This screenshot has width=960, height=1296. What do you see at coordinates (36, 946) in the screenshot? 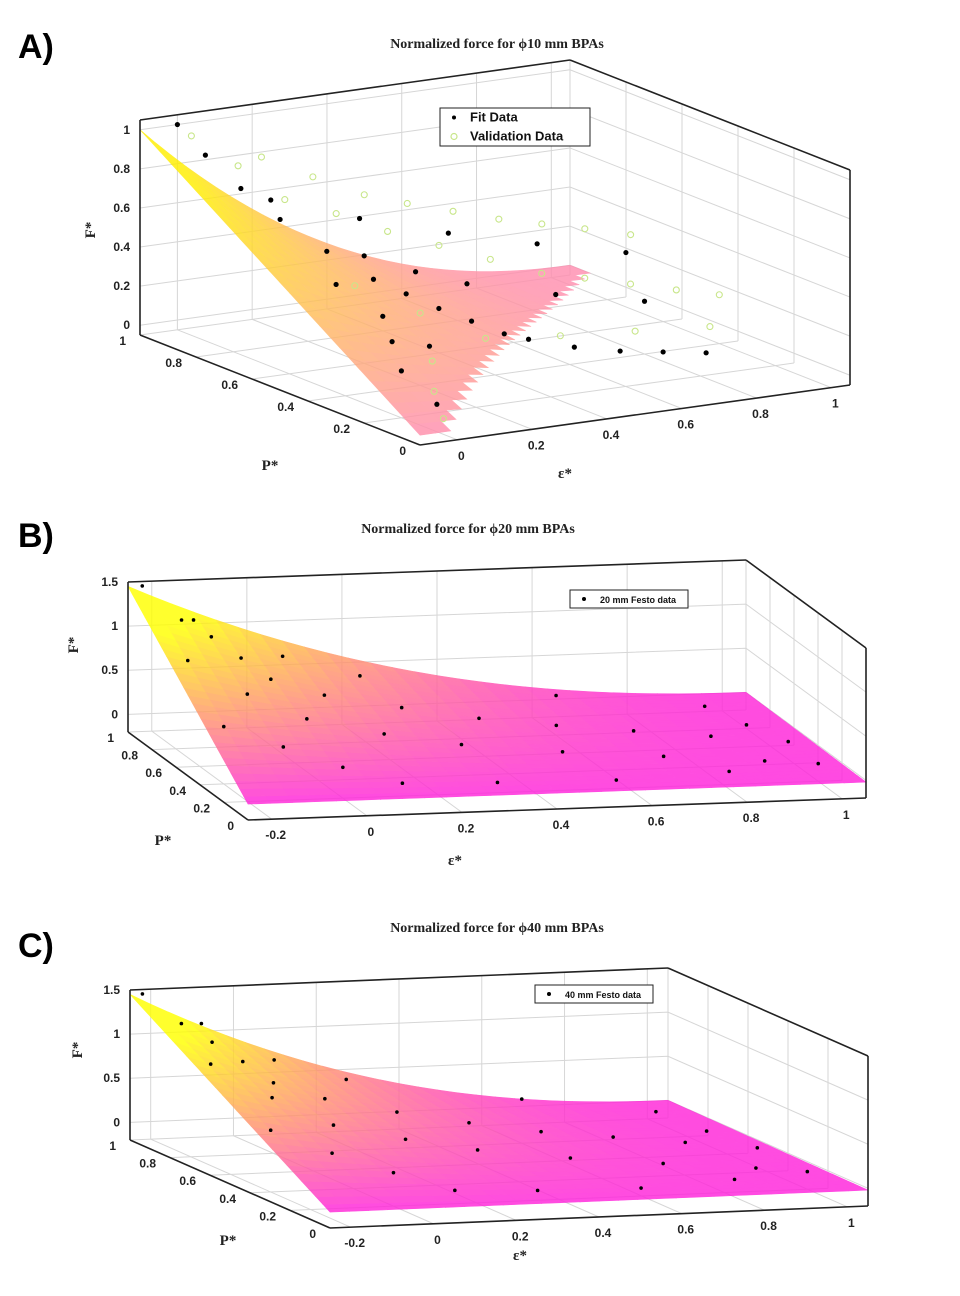
I see `panel-label: C)` at bounding box center [36, 946].